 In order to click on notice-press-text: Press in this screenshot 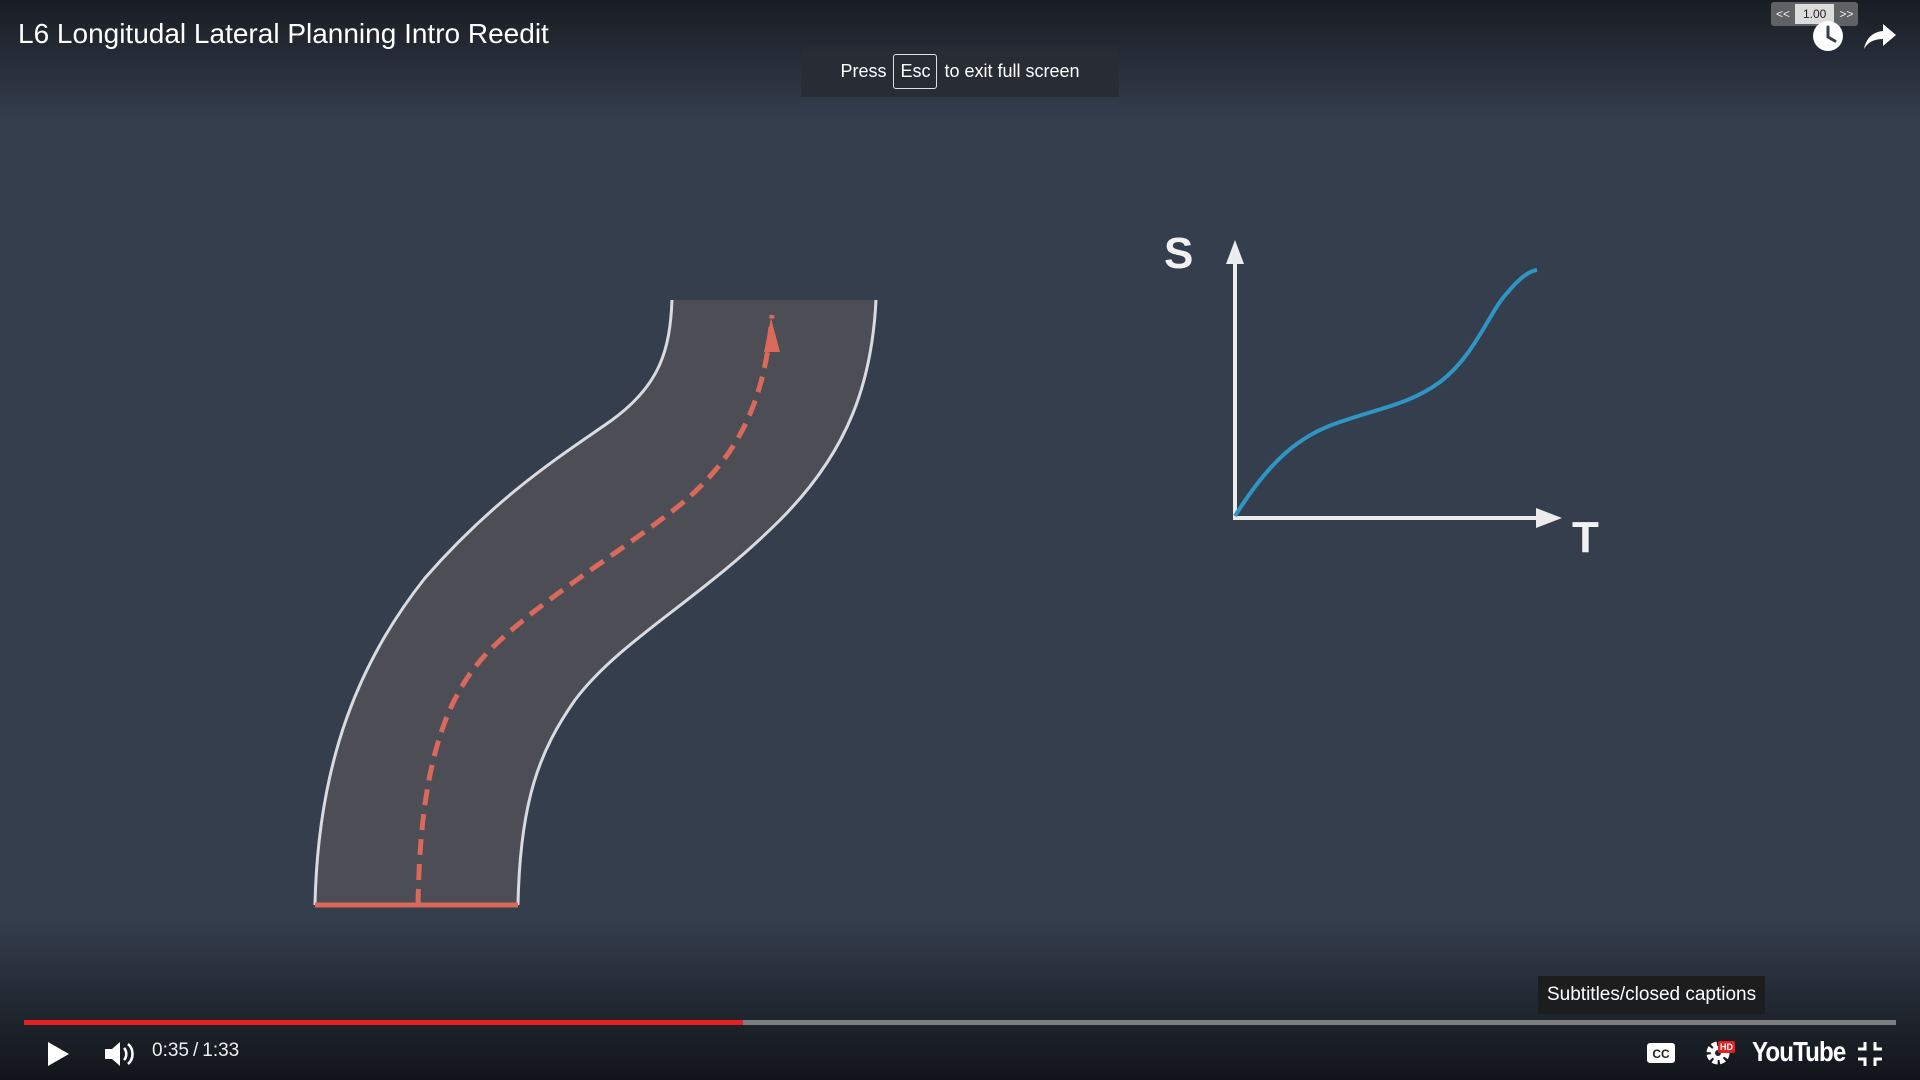, I will do `click(863, 70)`.